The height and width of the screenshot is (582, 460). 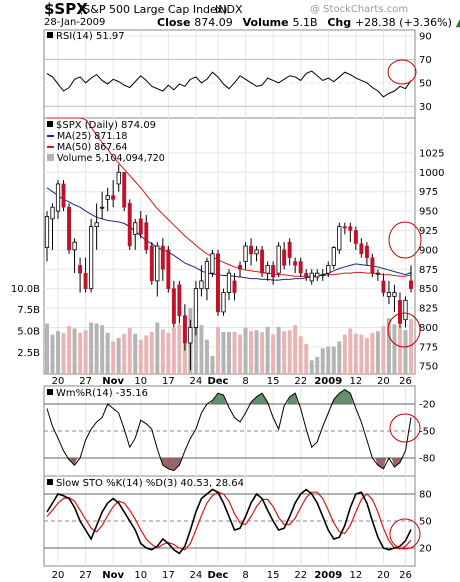 What do you see at coordinates (425, 60) in the screenshot?
I see `rsi-tick-label: 70` at bounding box center [425, 60].